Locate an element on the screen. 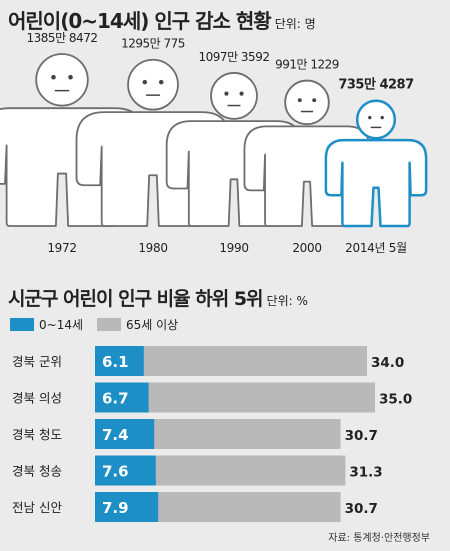  legend: 0~14세 65세 이상 is located at coordinates (101, 324).